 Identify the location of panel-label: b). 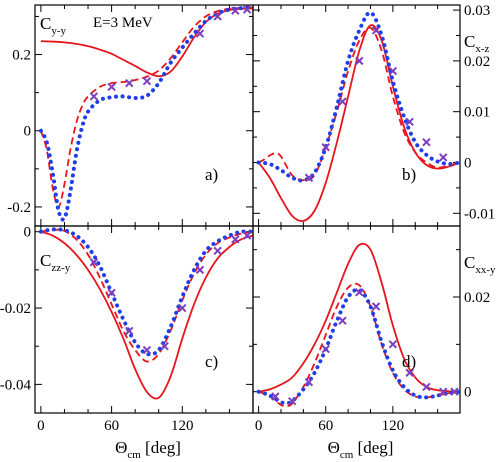
(409, 174).